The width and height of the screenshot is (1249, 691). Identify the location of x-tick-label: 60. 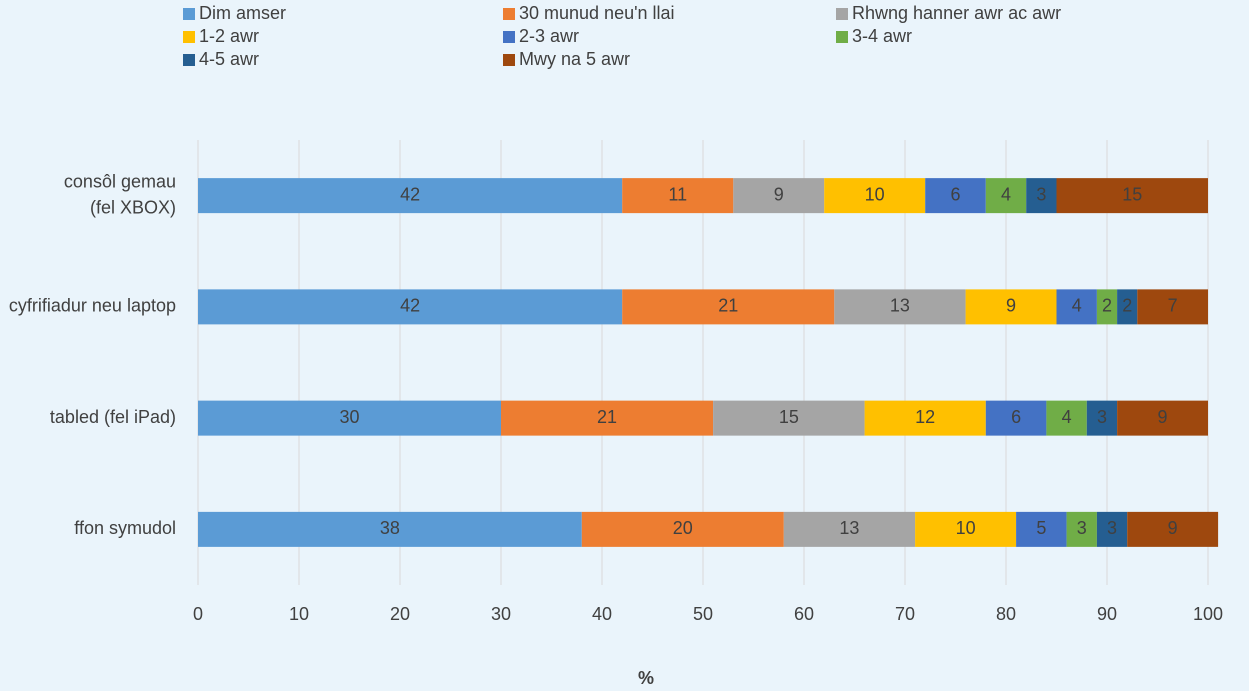
(804, 614).